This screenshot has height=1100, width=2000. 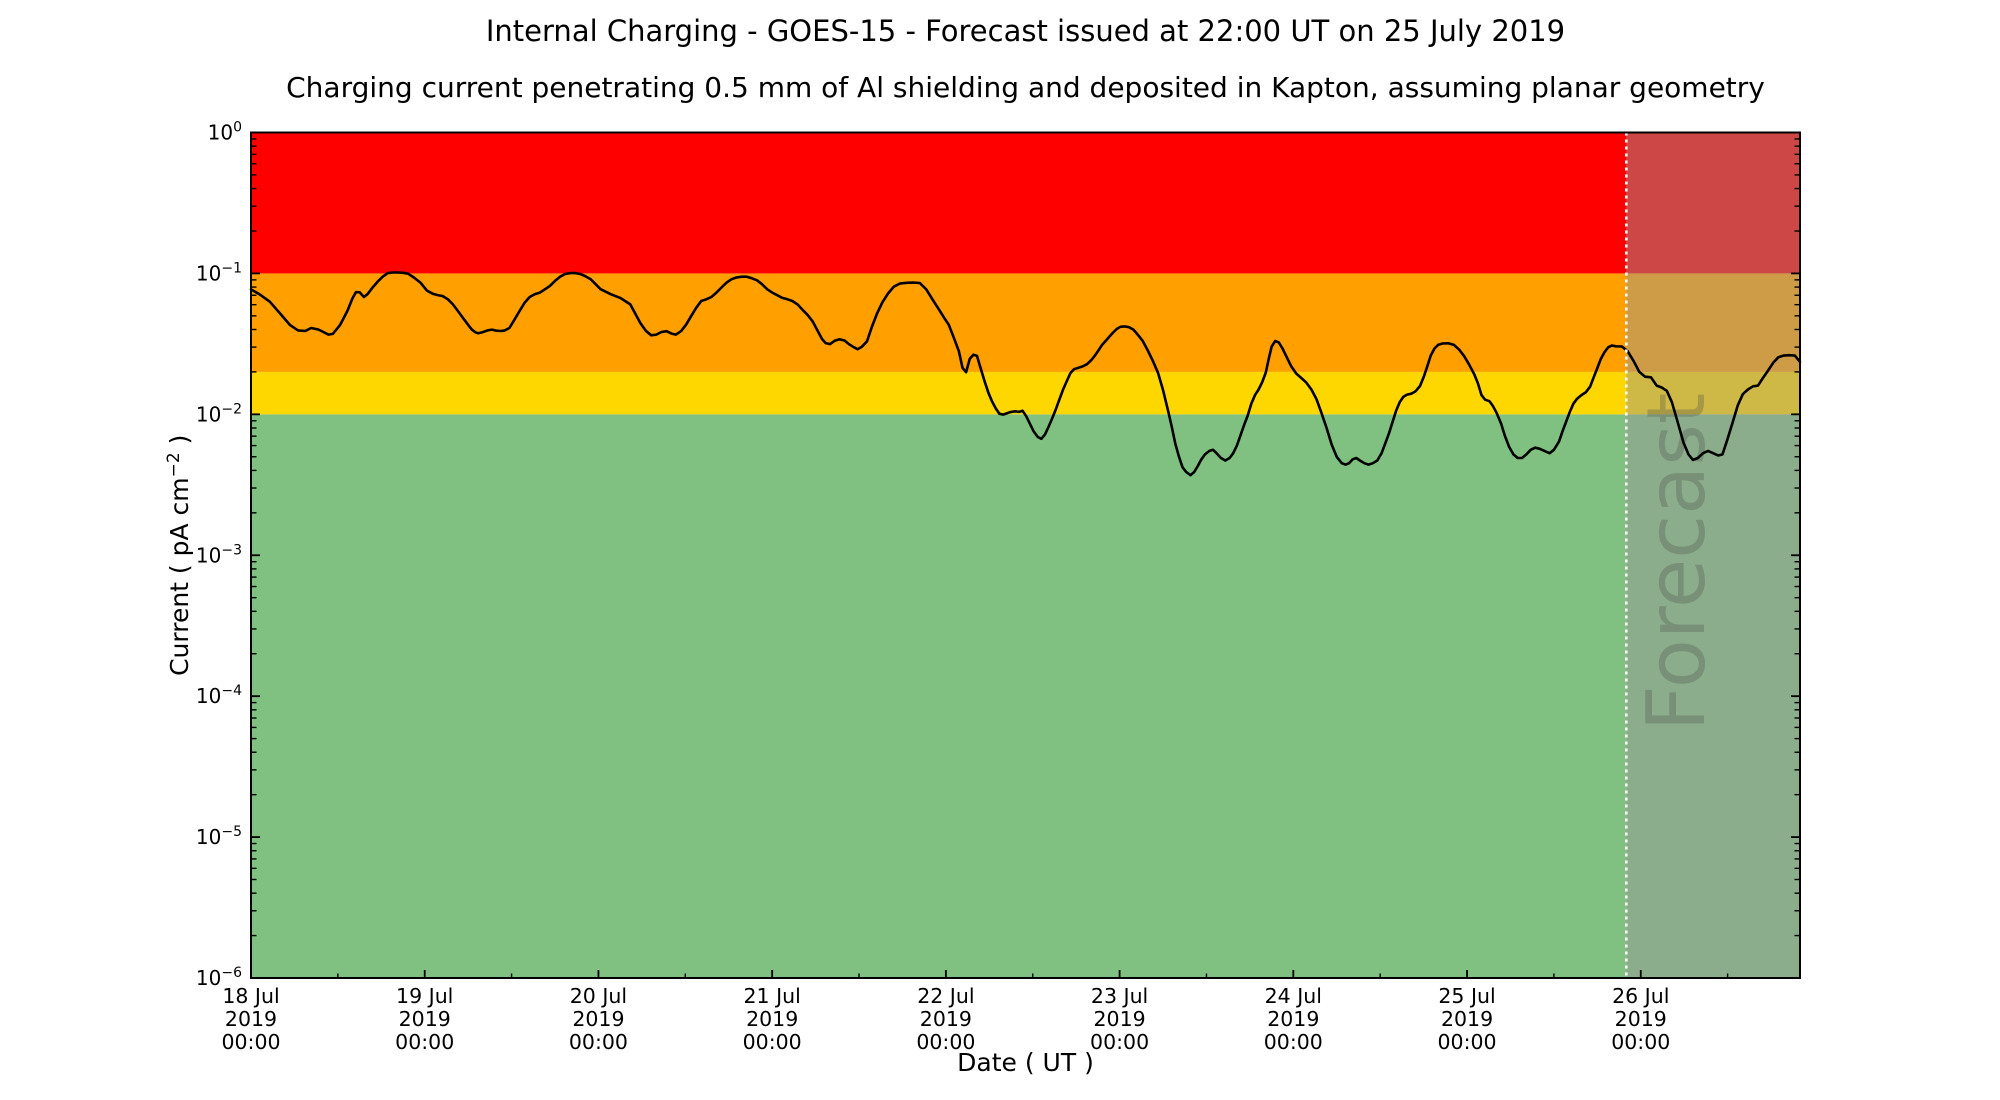 I want to click on x-tick-label: 19 Jul 2019 00:00, so click(x=424, y=1019).